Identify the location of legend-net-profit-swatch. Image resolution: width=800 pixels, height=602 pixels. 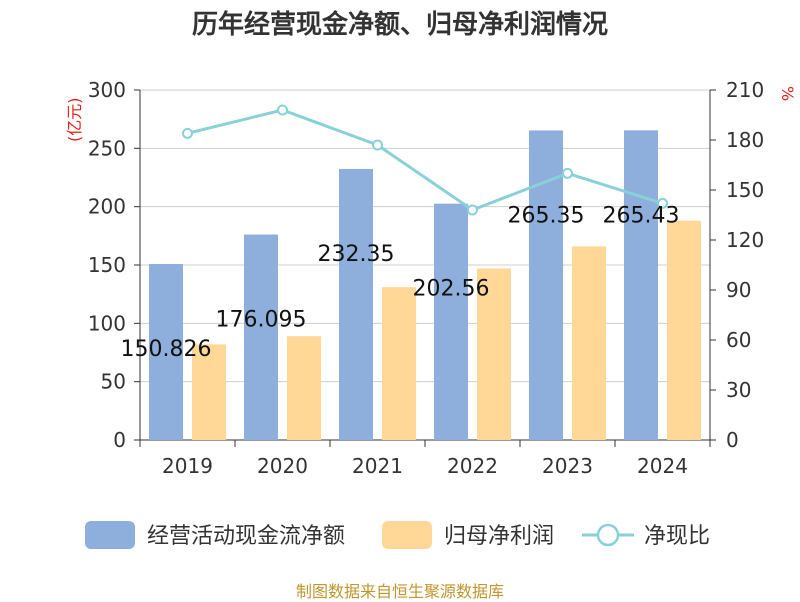
(407, 535).